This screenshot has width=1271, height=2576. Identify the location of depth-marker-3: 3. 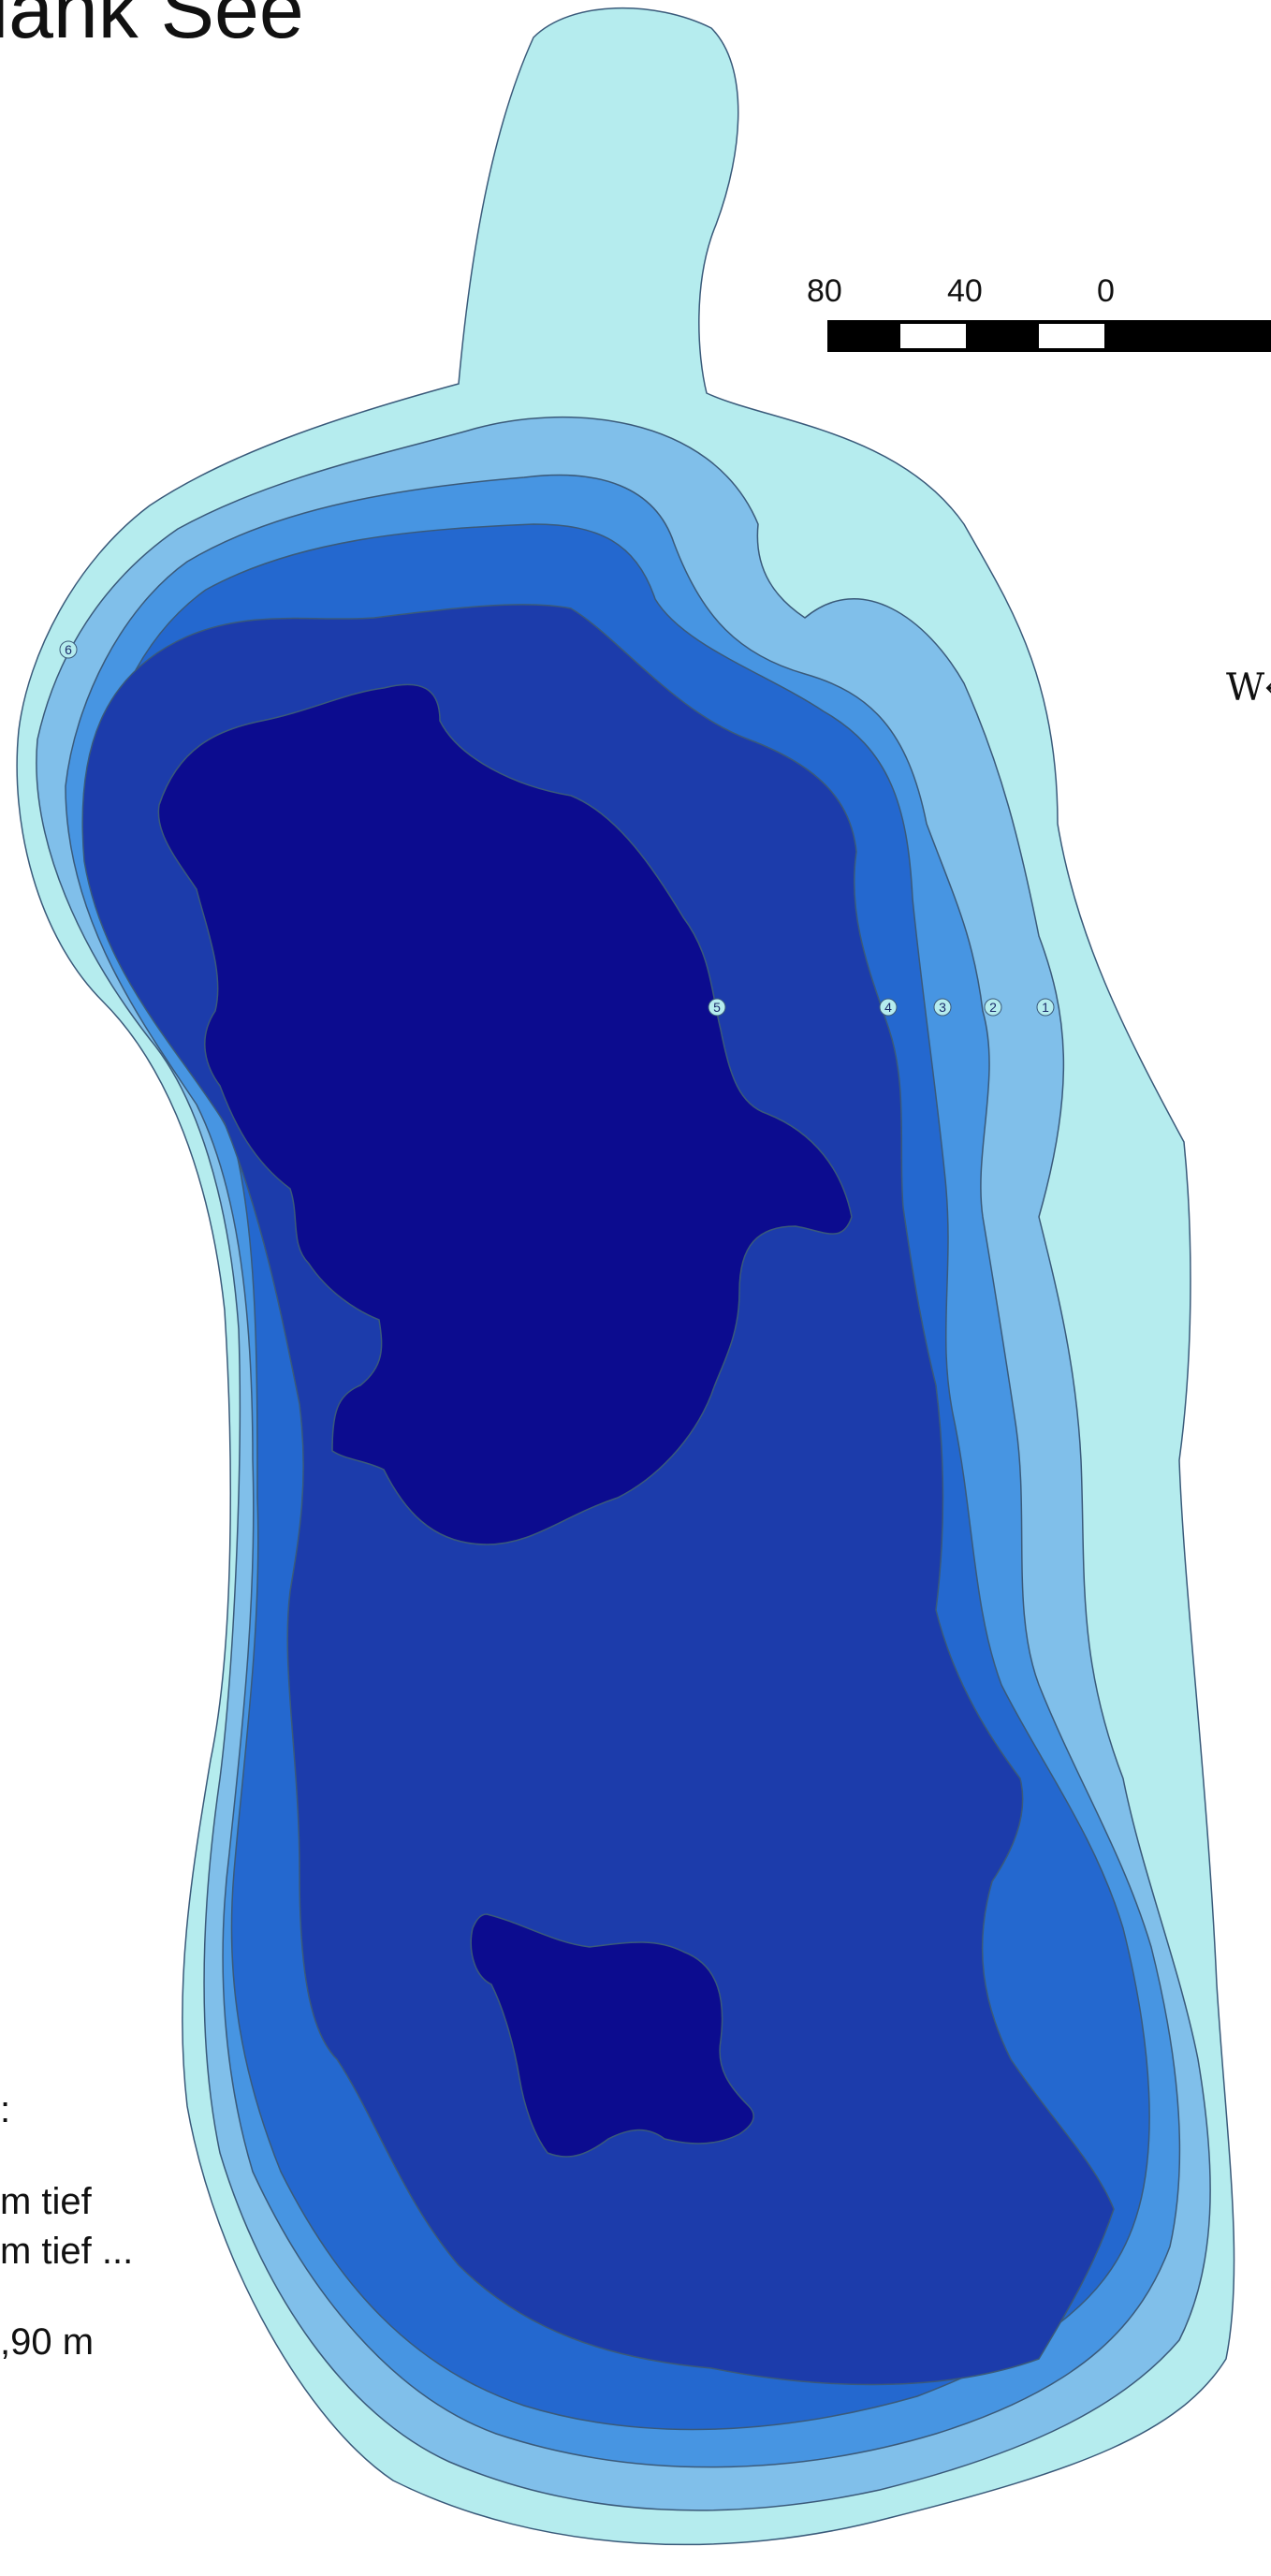
(942, 1007).